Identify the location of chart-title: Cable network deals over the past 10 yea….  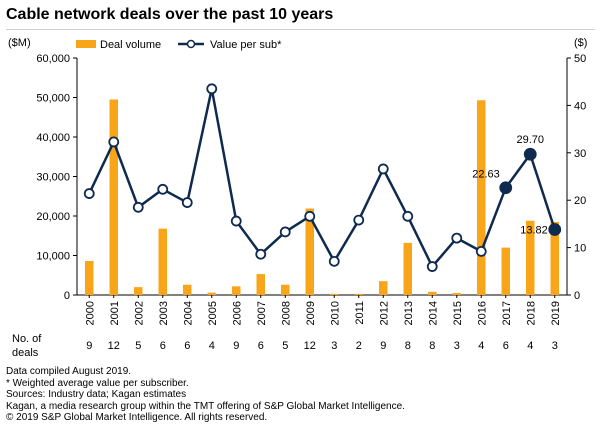
(170, 14).